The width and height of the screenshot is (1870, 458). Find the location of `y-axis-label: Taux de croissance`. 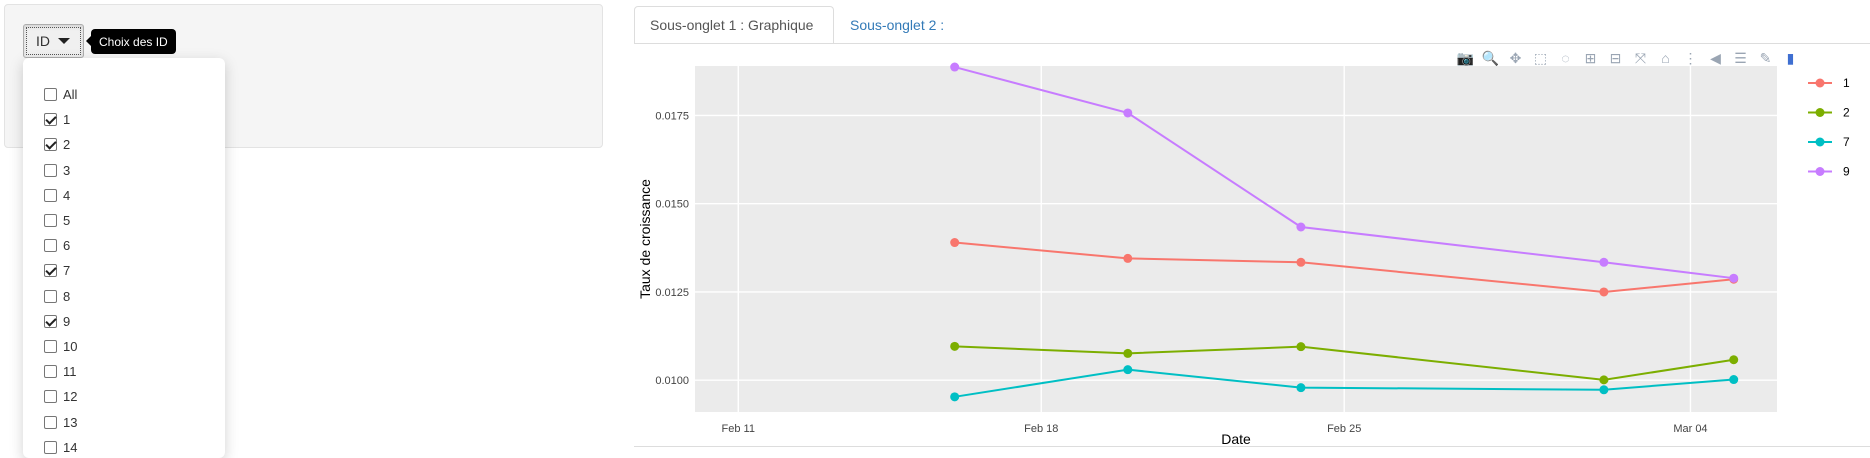

y-axis-label: Taux de croissance is located at coordinates (645, 239).